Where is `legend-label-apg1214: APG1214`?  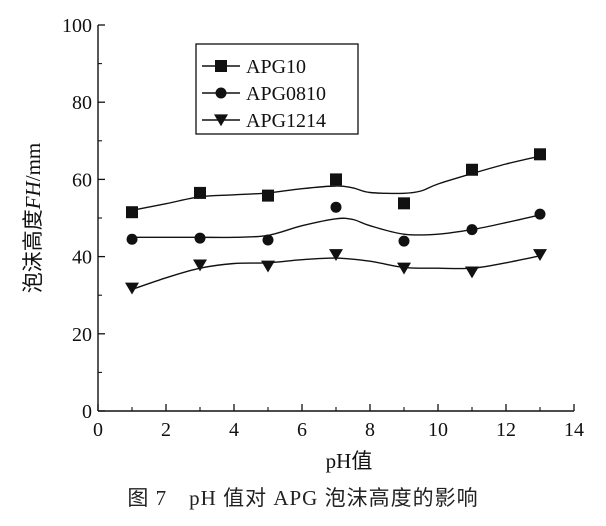 legend-label-apg1214: APG1214 is located at coordinates (286, 121).